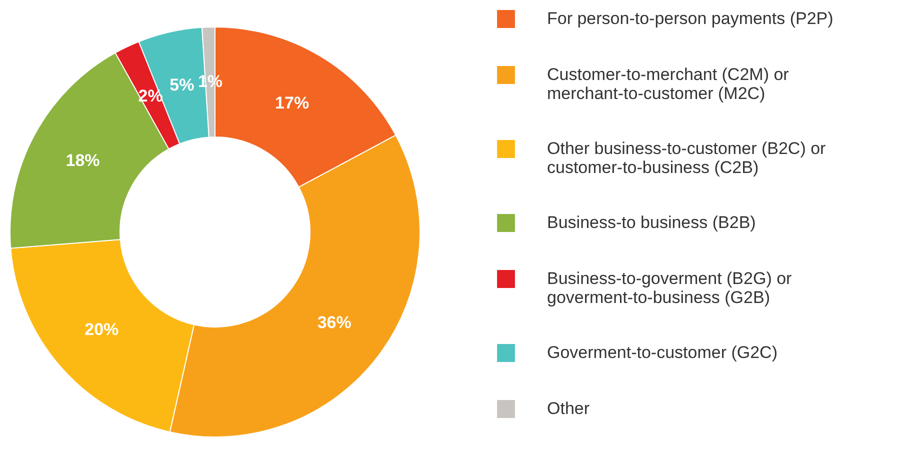 This screenshot has height=454, width=907. Describe the element at coordinates (669, 288) in the screenshot. I see `legend-label: Business-to-goverment (B2G) or goverment-to-business (G2B)` at that location.